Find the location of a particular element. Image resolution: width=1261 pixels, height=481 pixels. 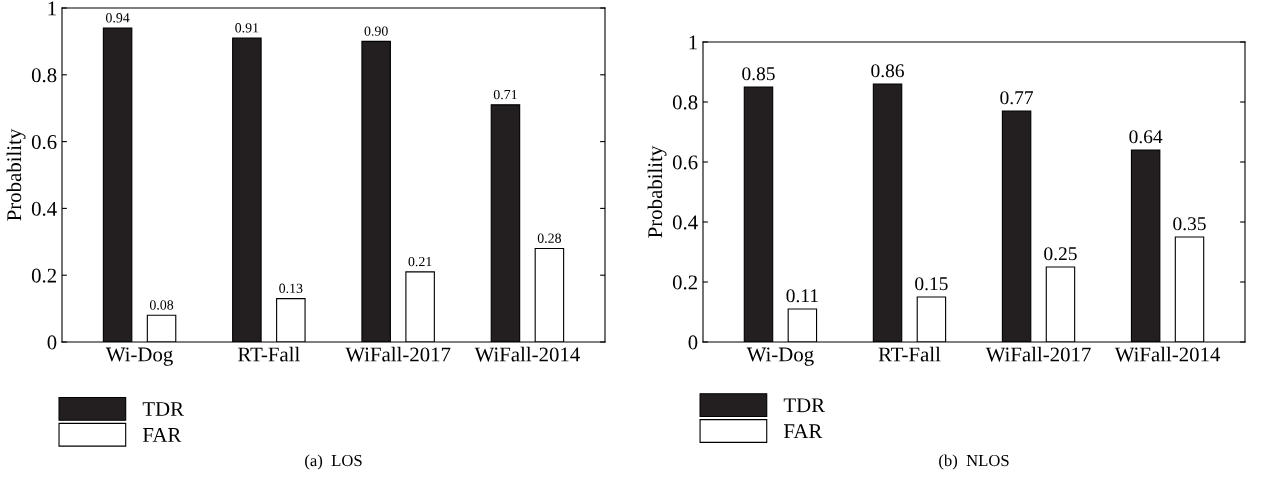

data-label: 0.35 is located at coordinates (1189, 224).